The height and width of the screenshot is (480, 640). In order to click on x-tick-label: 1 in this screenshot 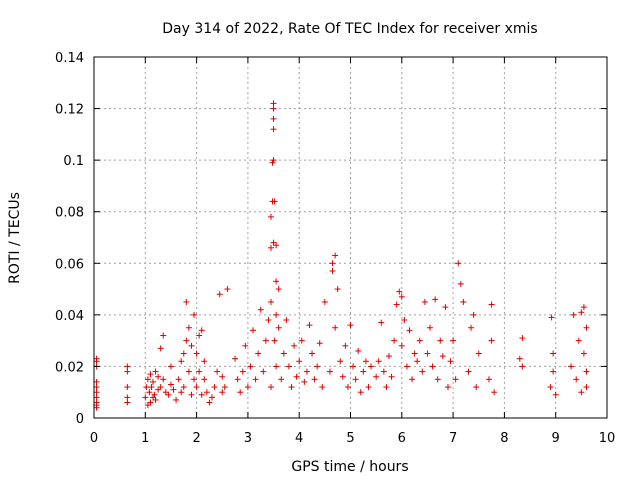, I will do `click(145, 438)`.